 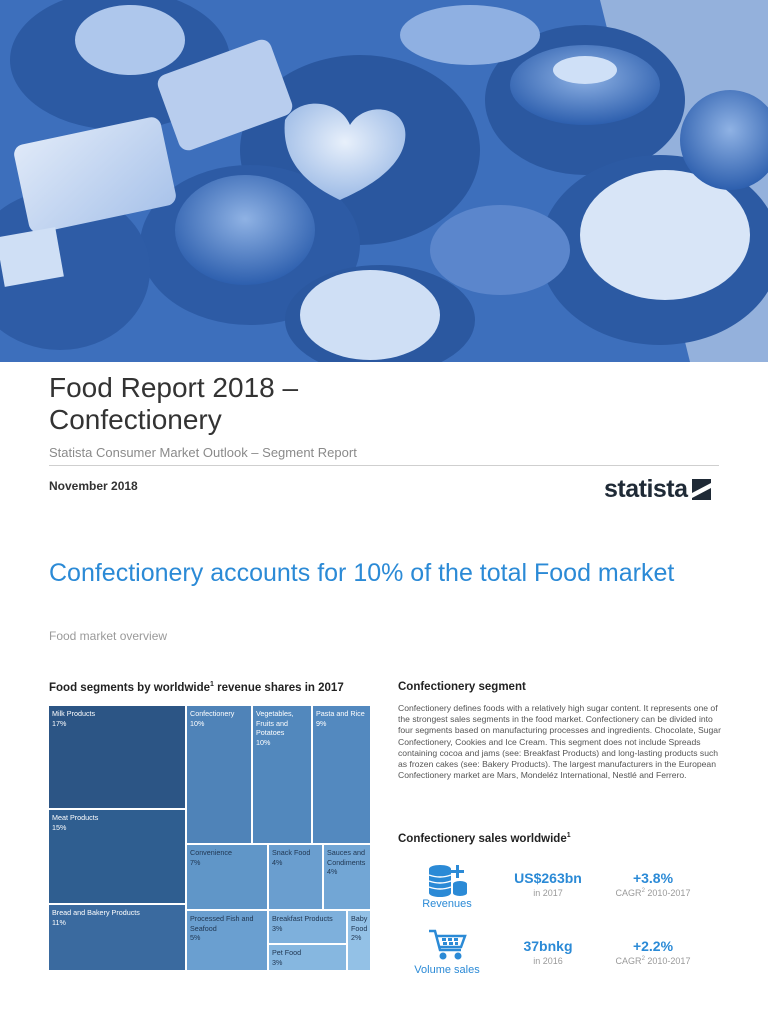 I want to click on treemap-cell-meat-products: Meat Products 15%, so click(x=117, y=856).